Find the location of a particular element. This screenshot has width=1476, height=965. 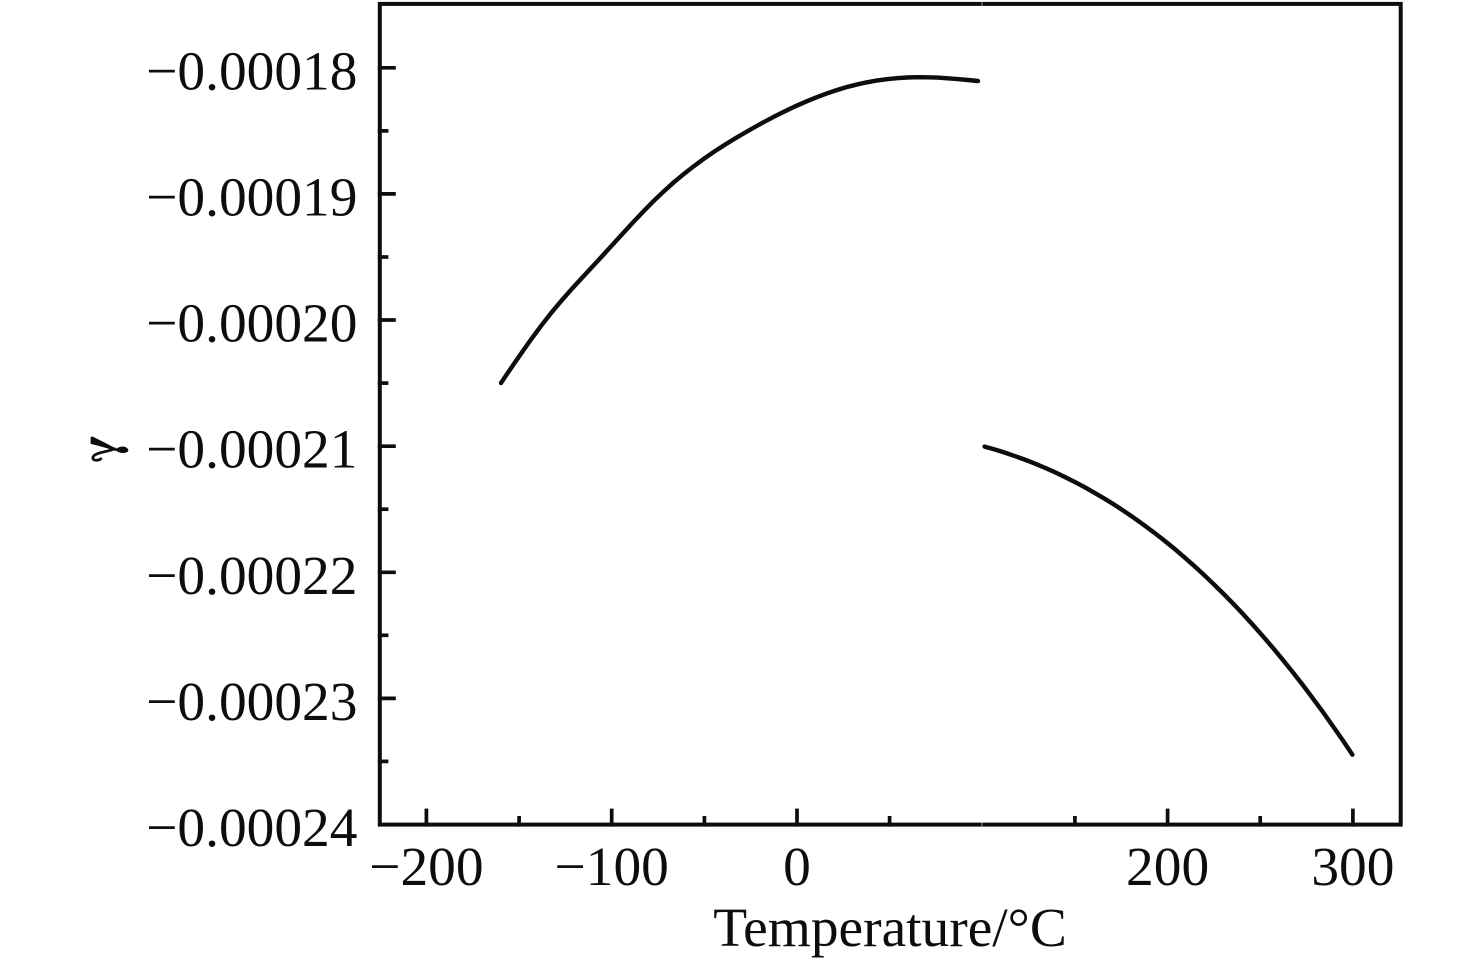

svg-text: 0 is located at coordinates (797, 866).